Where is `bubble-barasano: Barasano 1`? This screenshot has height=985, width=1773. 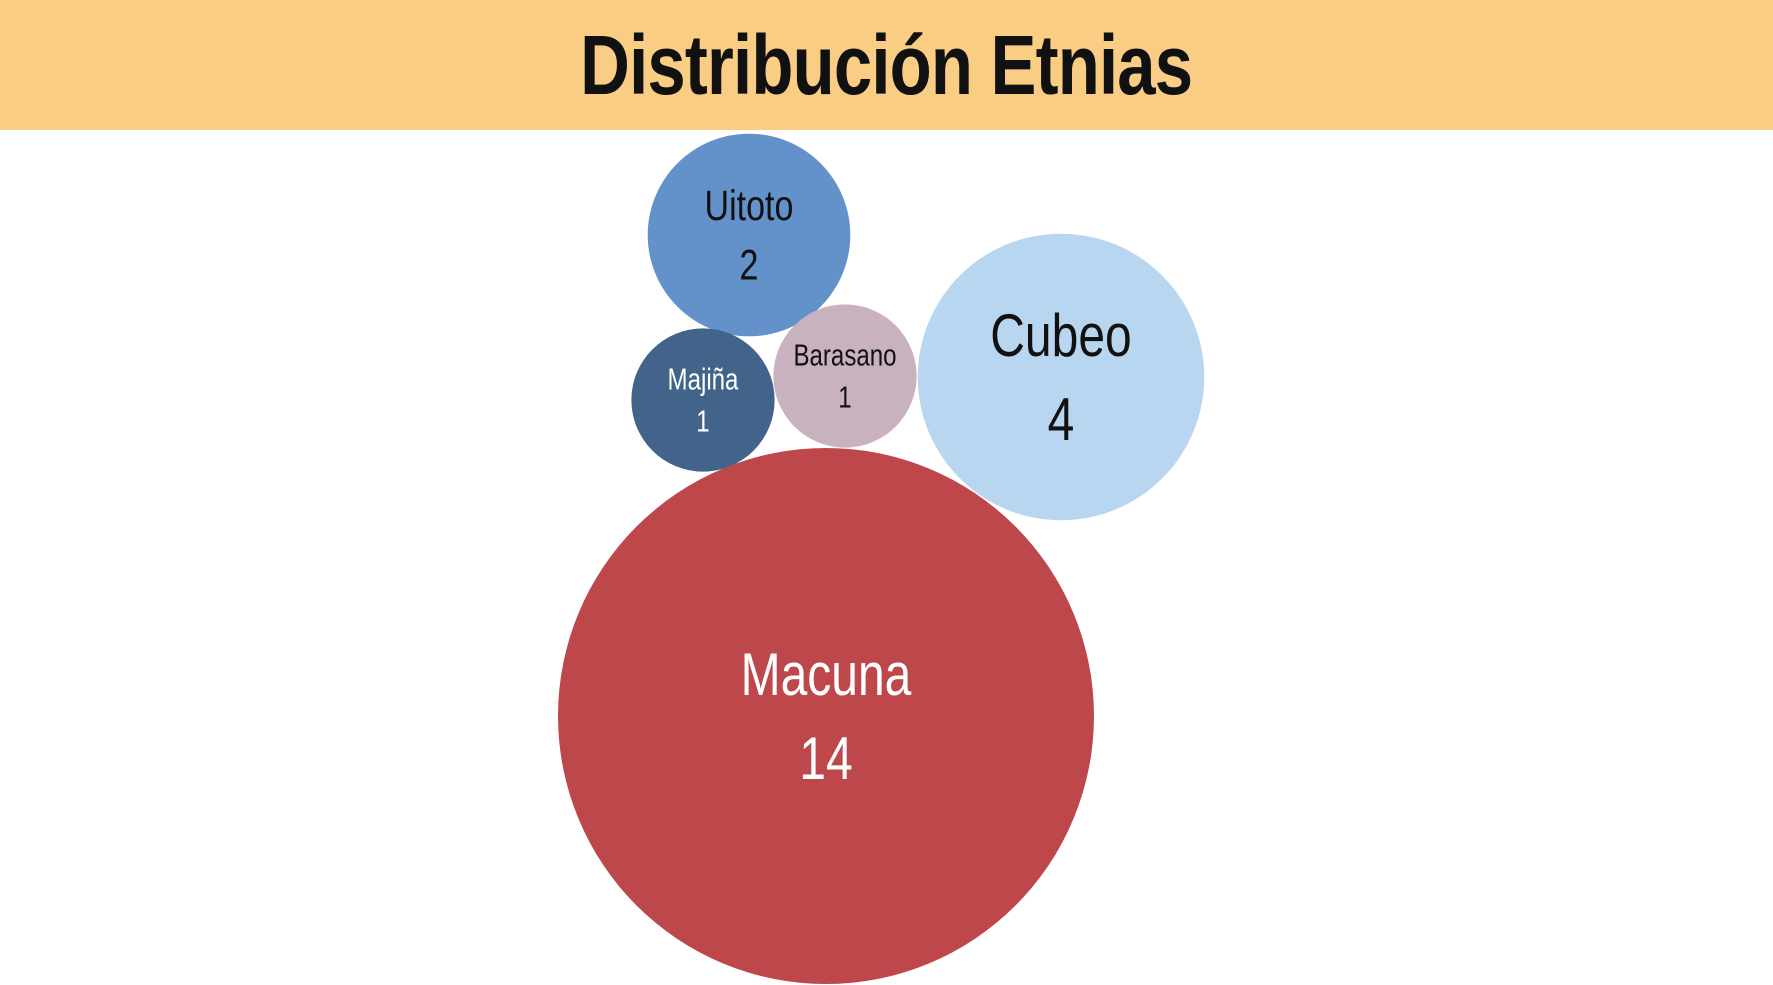 bubble-barasano: Barasano 1 is located at coordinates (845, 376).